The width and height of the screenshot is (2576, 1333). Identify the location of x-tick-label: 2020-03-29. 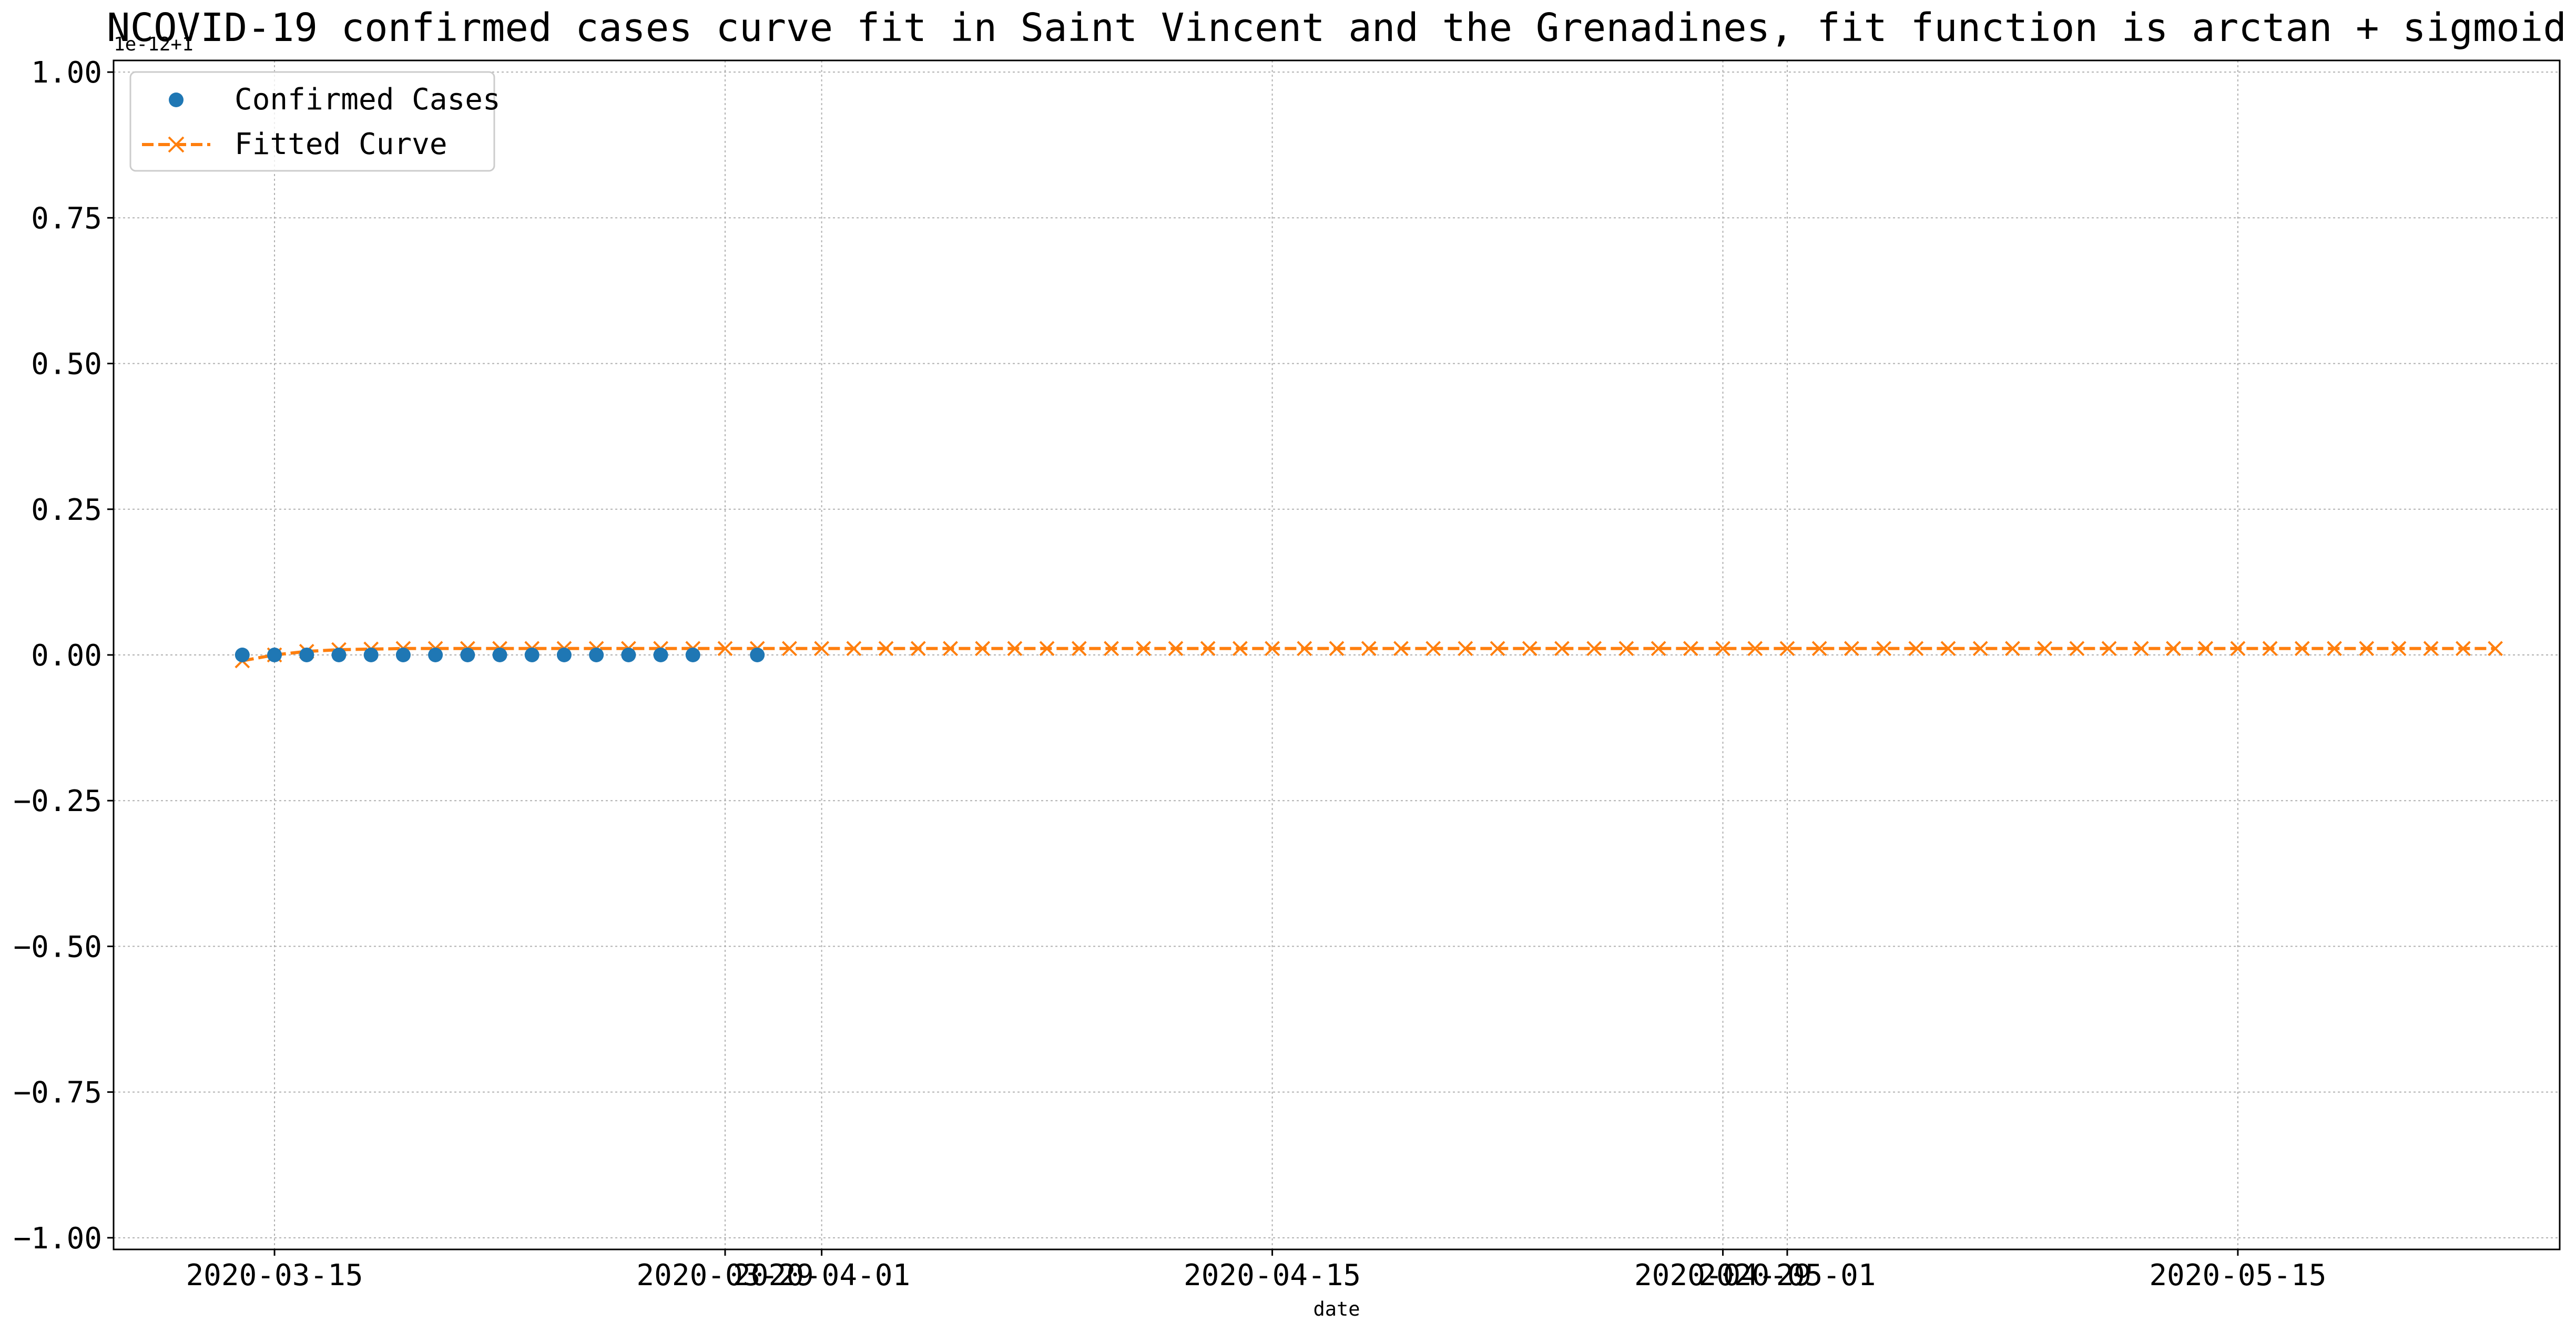
(724, 1275).